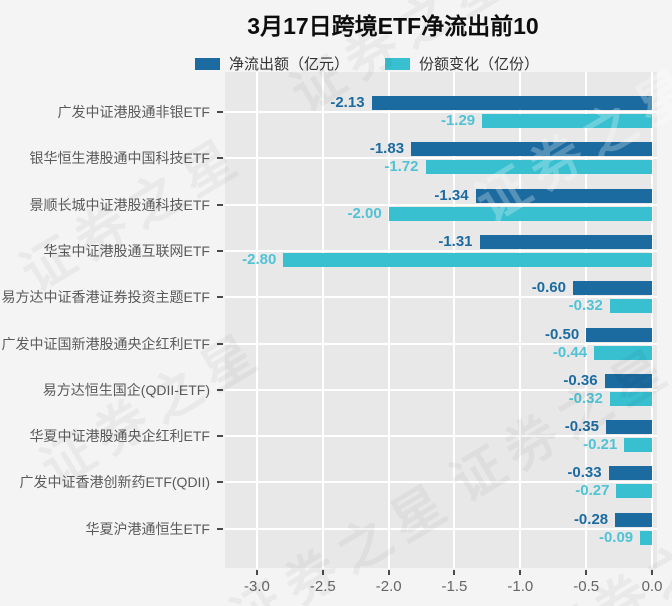 The image size is (672, 606). Describe the element at coordinates (347, 102) in the screenshot. I see `bar-value-label: -2.13` at that location.